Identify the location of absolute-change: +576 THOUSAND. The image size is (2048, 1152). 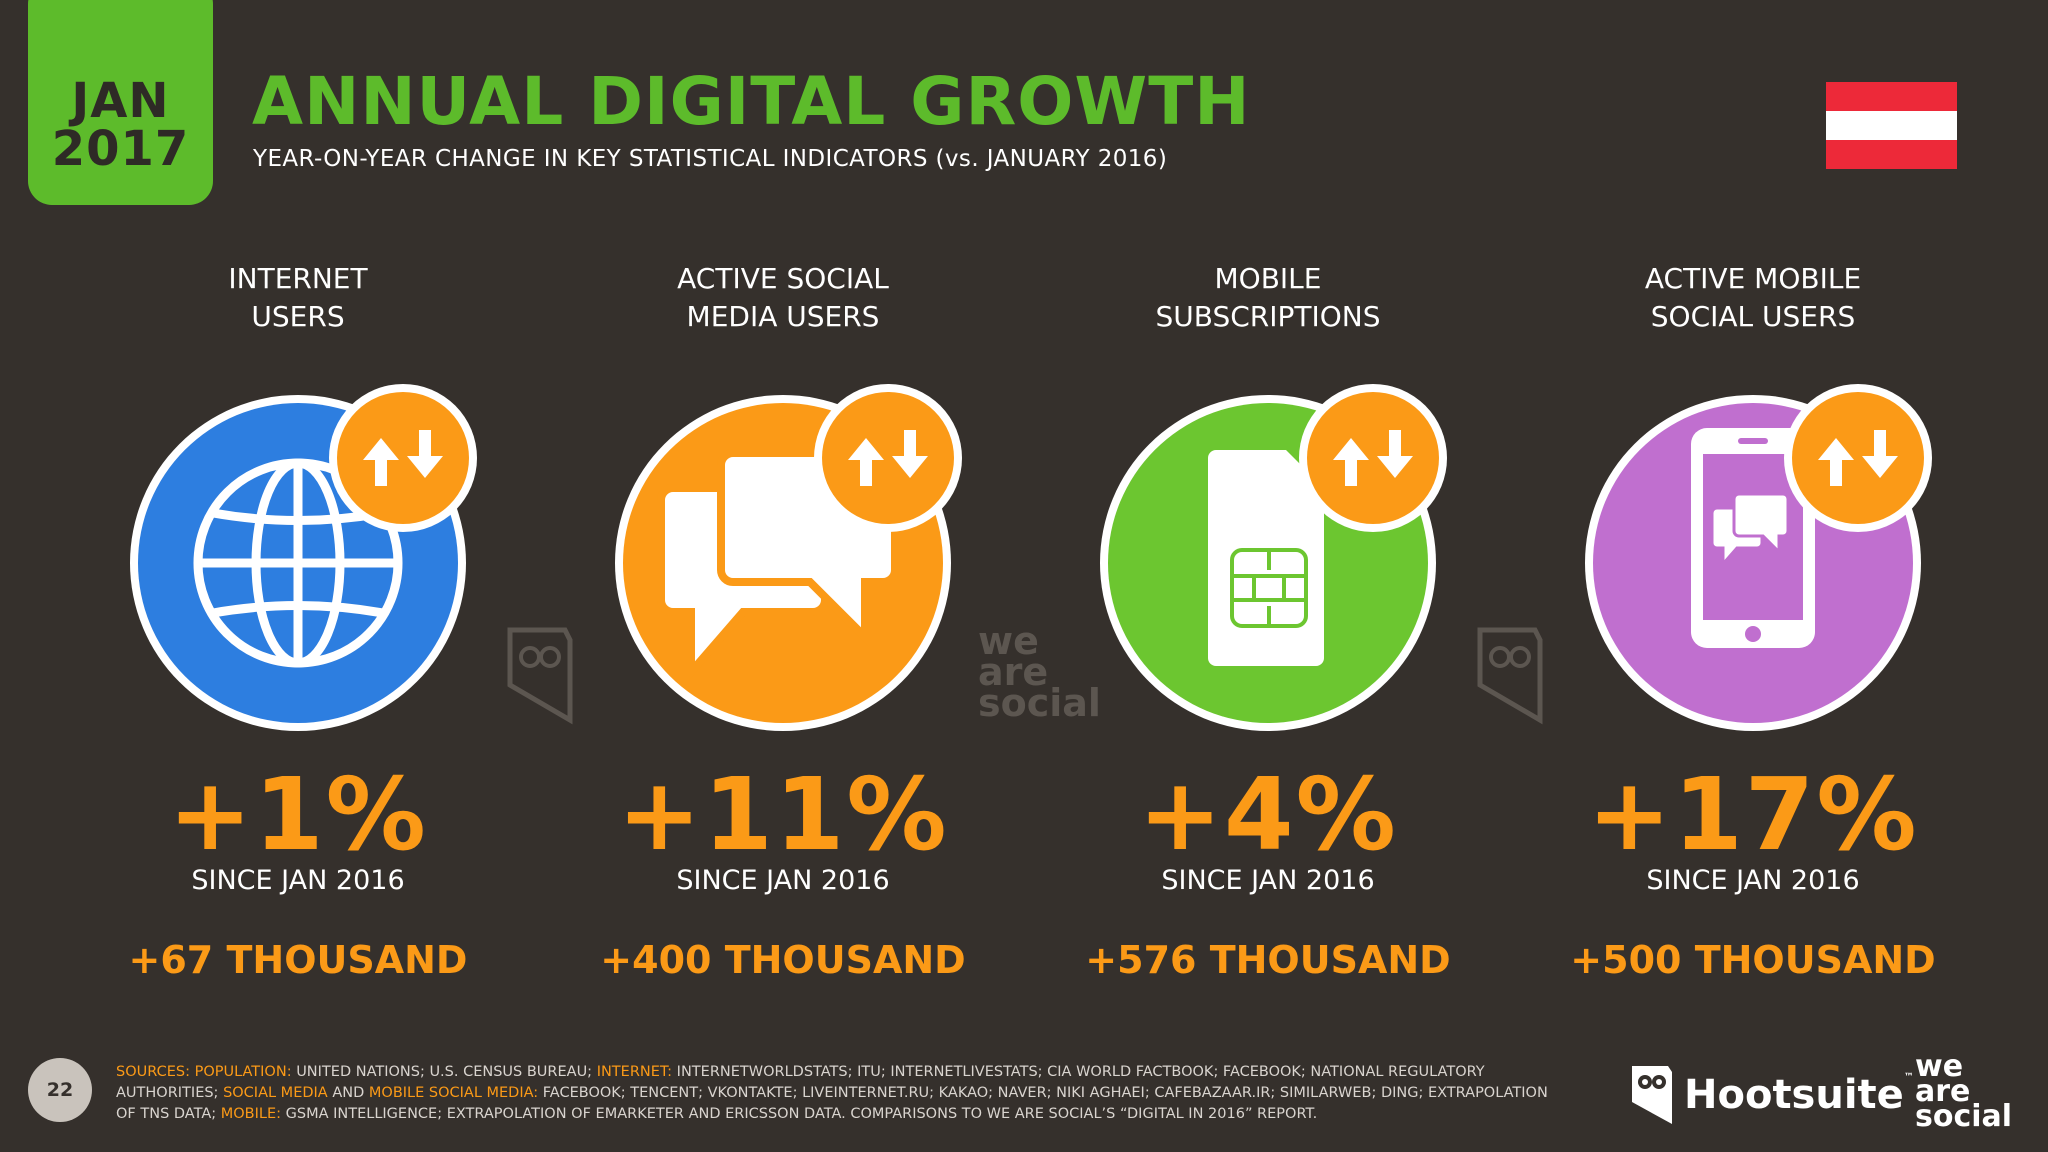
(1268, 960).